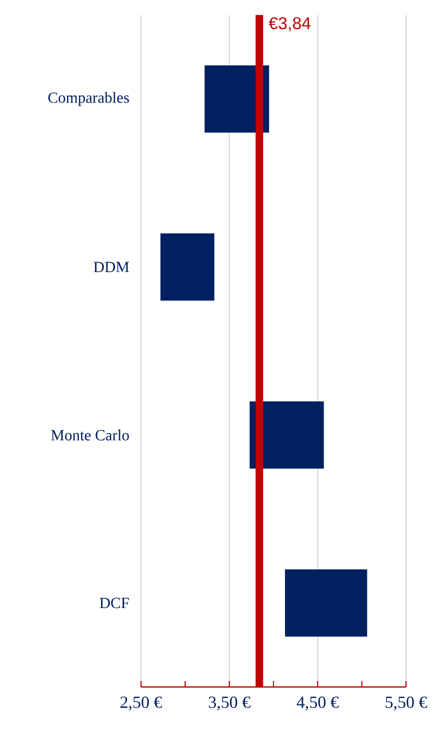 Image resolution: width=440 pixels, height=729 pixels. Describe the element at coordinates (289, 24) in the screenshot. I see `ref-line-label: €3,84` at that location.